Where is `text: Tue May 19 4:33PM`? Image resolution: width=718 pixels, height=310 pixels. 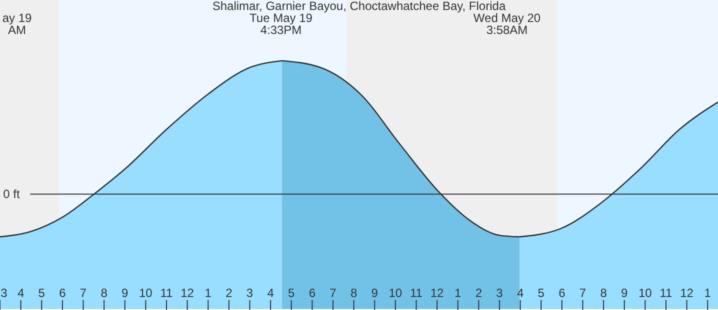 text: Tue May 19 4:33PM is located at coordinates (281, 24).